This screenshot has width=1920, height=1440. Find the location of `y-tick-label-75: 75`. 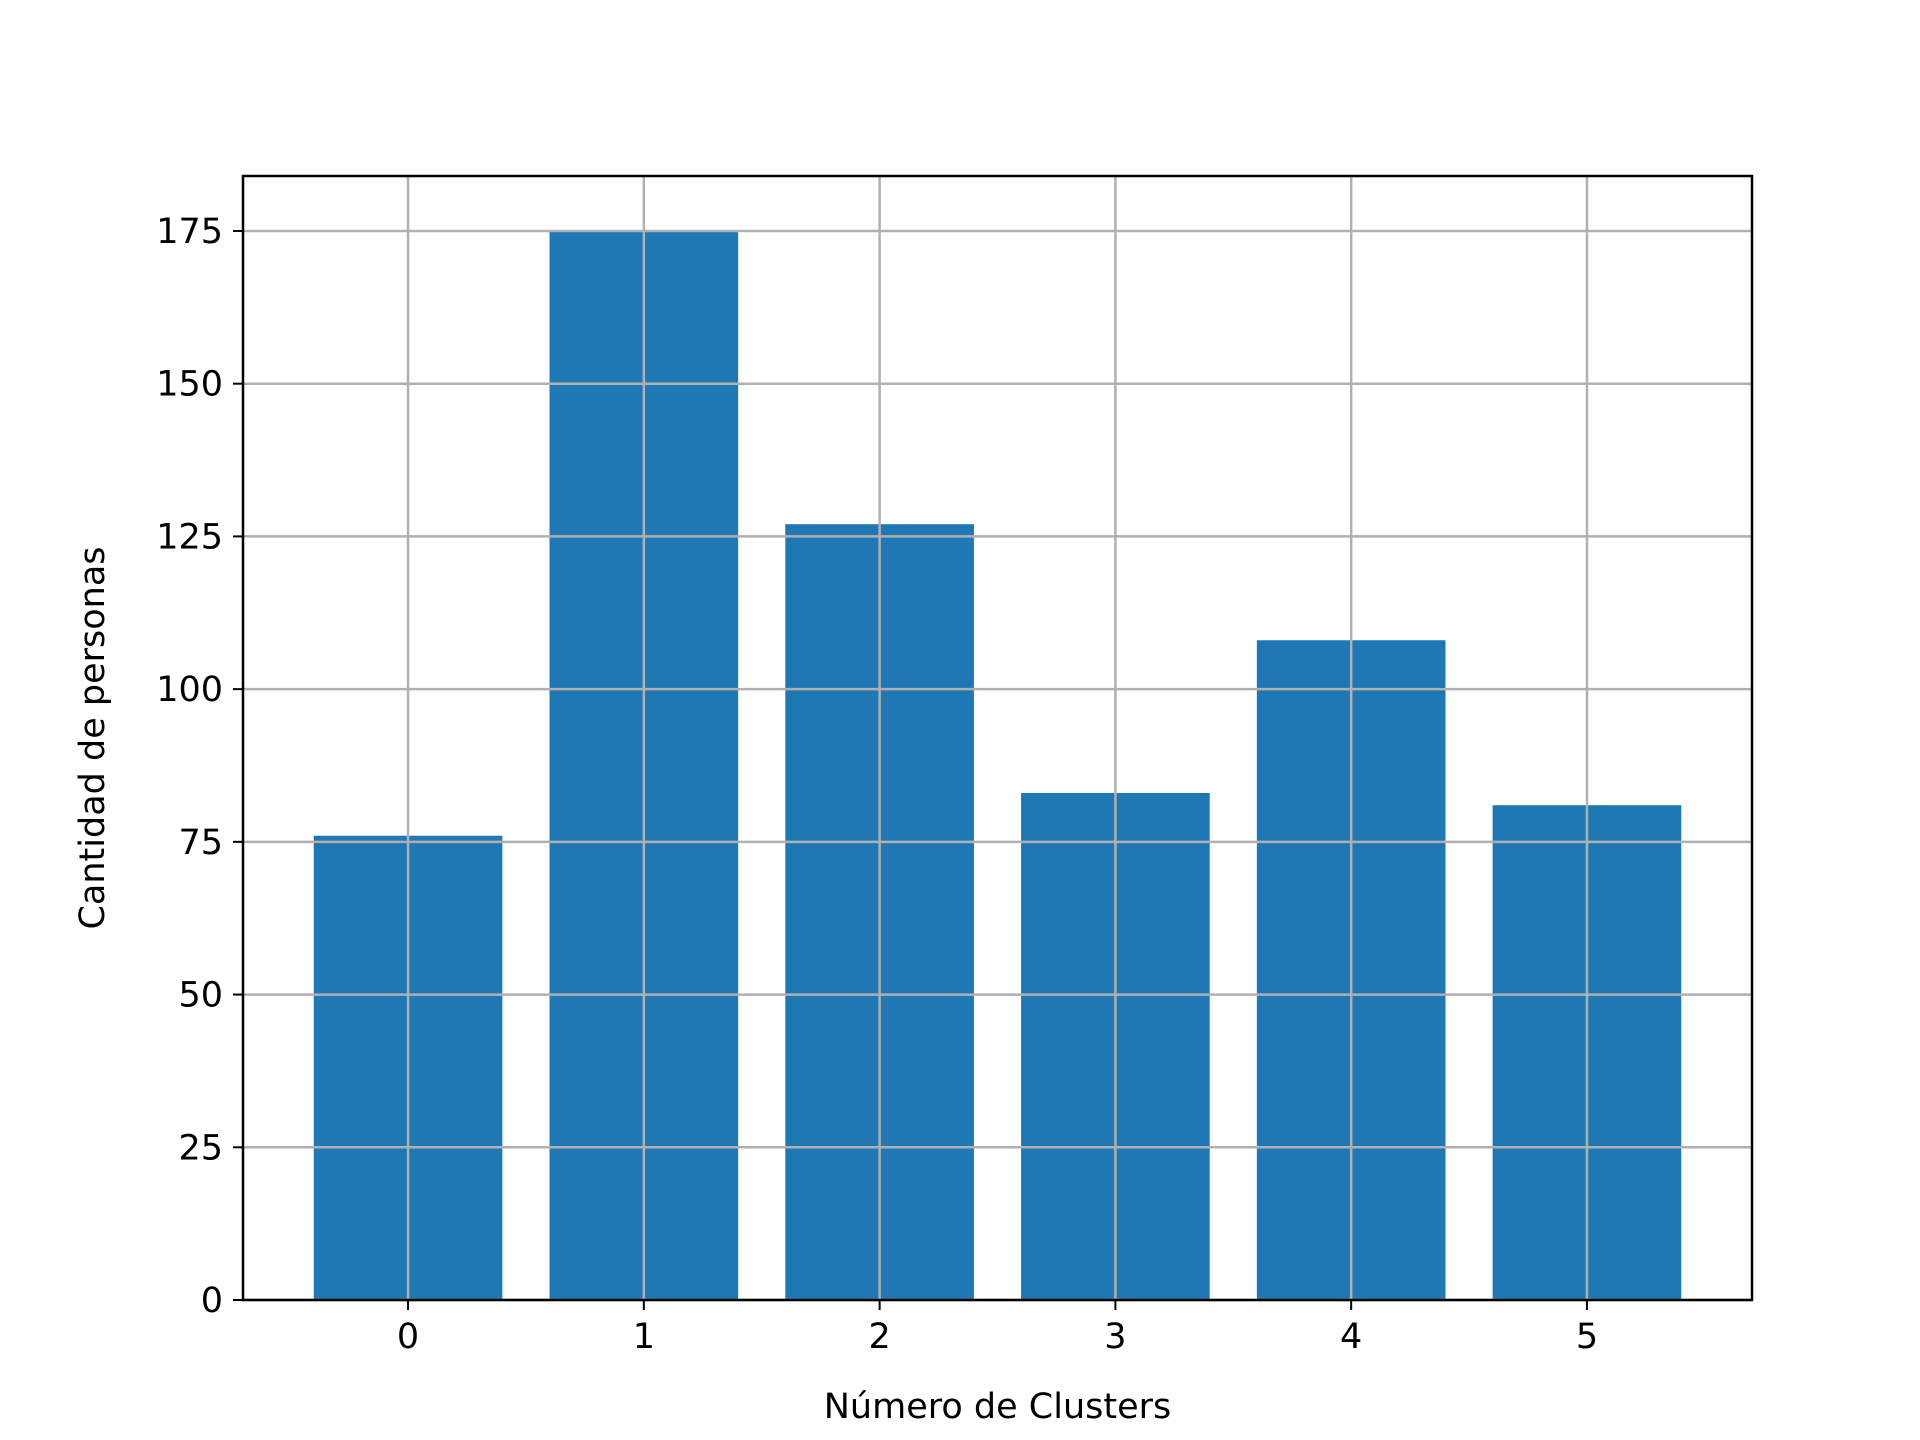

y-tick-label-75: 75 is located at coordinates (200, 843).